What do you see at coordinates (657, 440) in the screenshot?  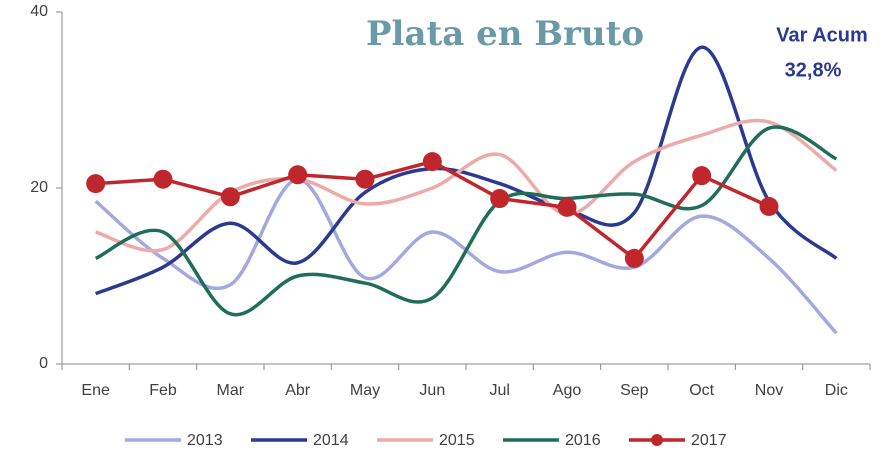 I see `legend-marker` at bounding box center [657, 440].